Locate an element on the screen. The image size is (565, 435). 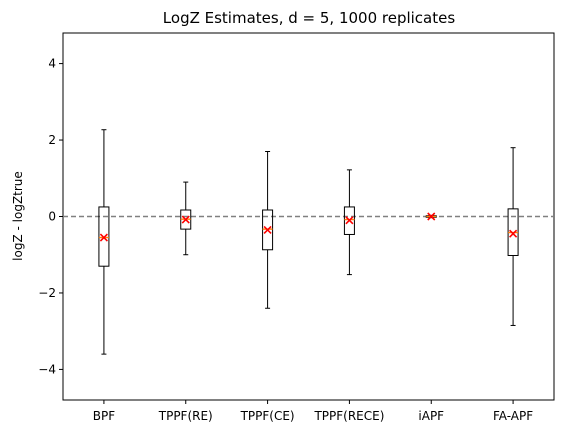
y-tick-label-1: −2 is located at coordinates (47, 293).